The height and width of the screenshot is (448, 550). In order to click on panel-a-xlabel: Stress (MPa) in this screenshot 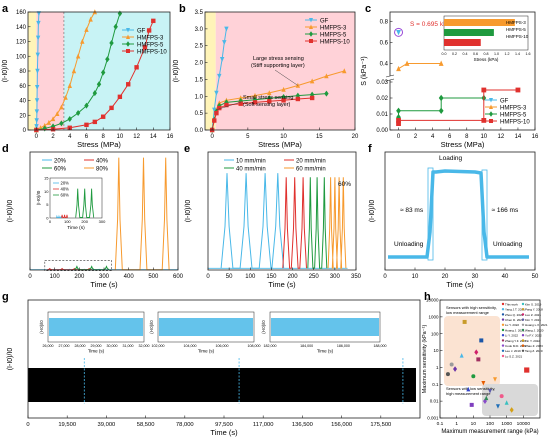, I will do `click(99, 144)`.